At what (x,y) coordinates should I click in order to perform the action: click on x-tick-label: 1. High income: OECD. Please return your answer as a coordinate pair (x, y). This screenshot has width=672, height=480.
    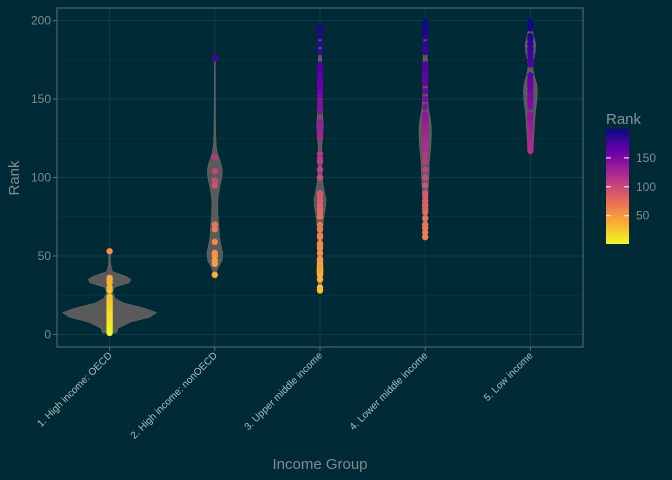
    Looking at the image, I should click on (74, 389).